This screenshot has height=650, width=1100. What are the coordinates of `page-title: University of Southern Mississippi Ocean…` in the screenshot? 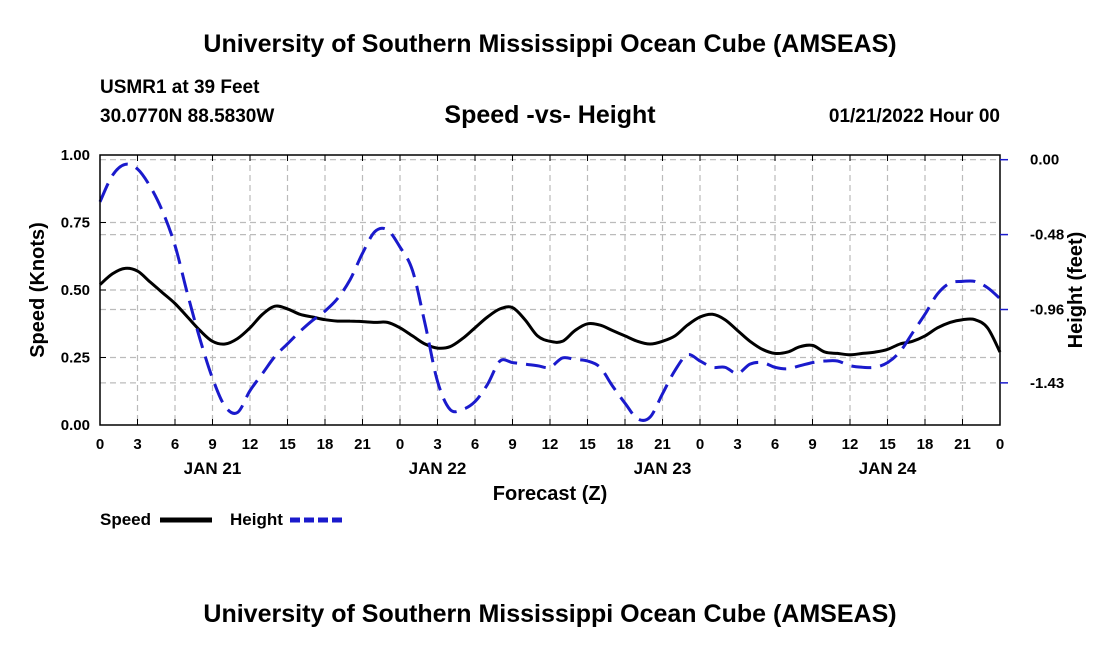 It's located at (550, 44).